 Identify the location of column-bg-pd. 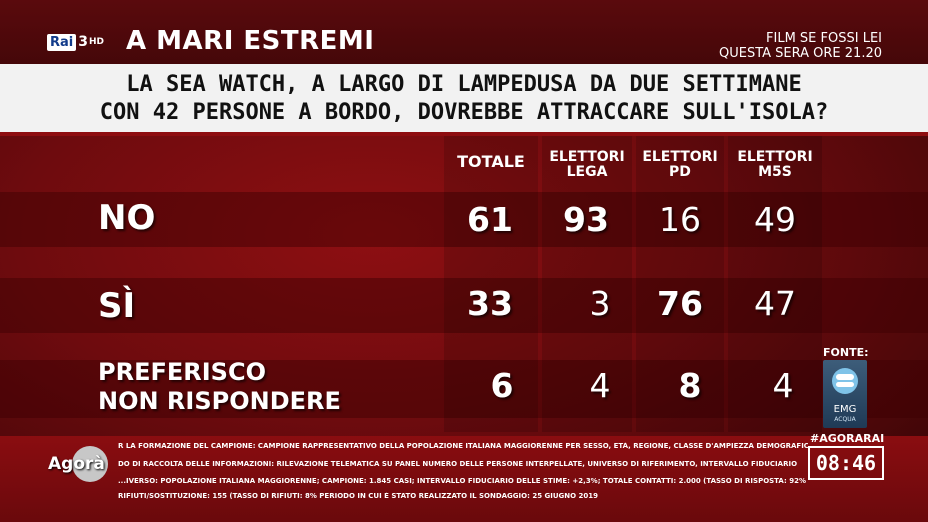
(680, 284).